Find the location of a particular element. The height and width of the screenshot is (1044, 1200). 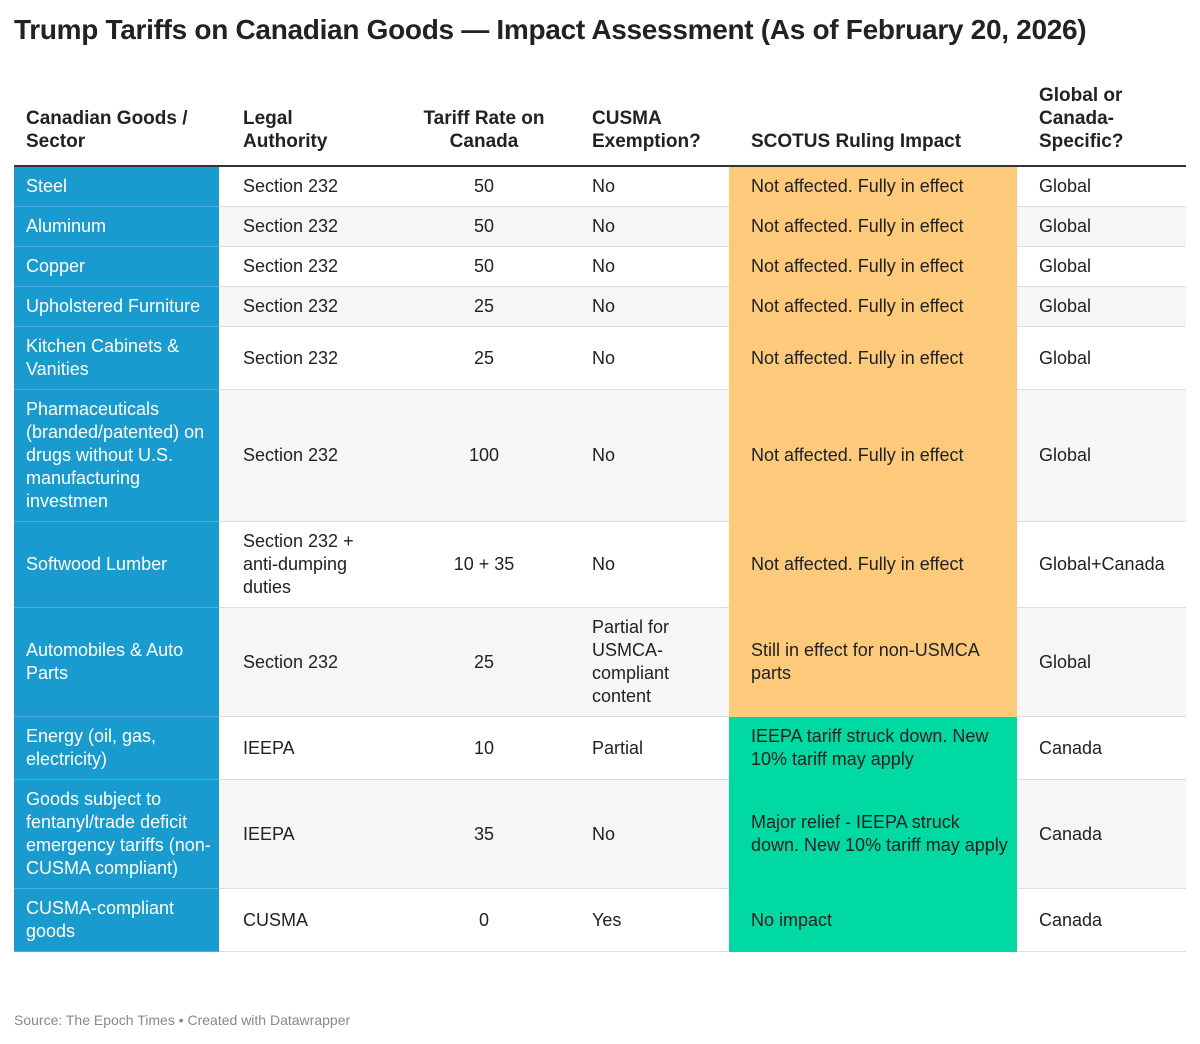

table-cell: Global+Canada is located at coordinates (1101, 564).